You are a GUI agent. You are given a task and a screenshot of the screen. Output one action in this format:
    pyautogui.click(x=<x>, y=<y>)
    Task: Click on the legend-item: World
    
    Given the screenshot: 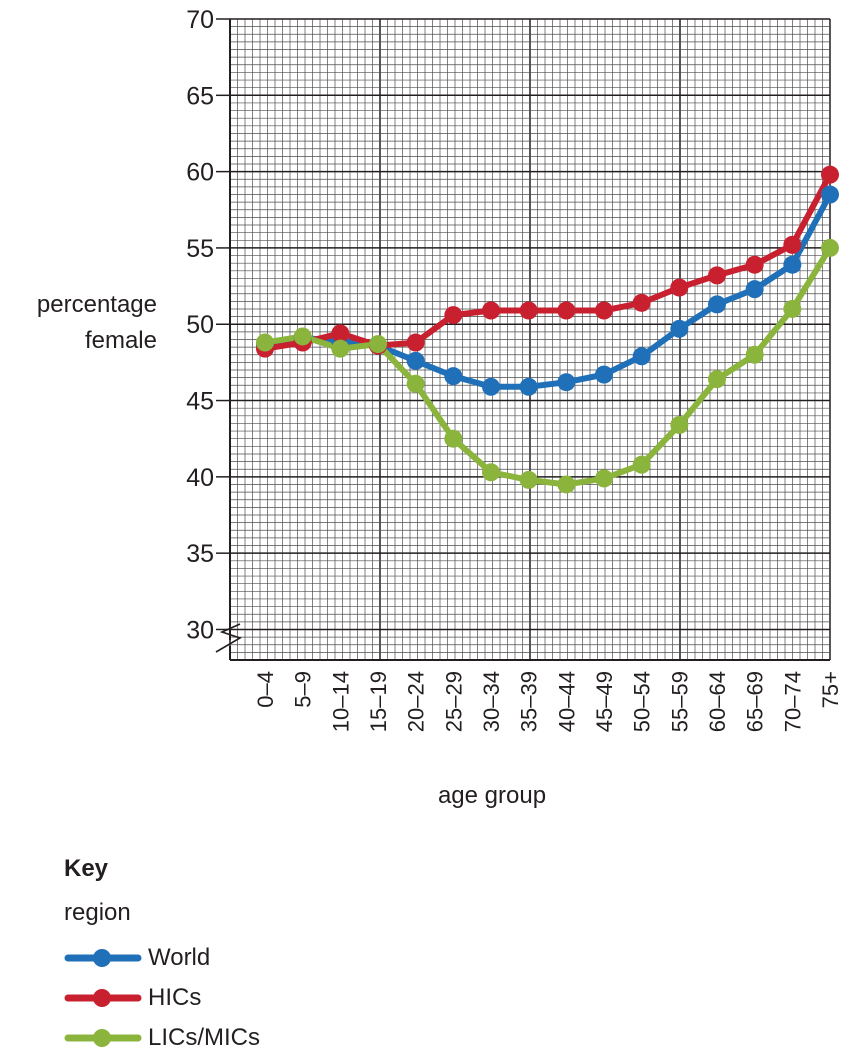 What is the action you would take?
    pyautogui.click(x=264, y=958)
    